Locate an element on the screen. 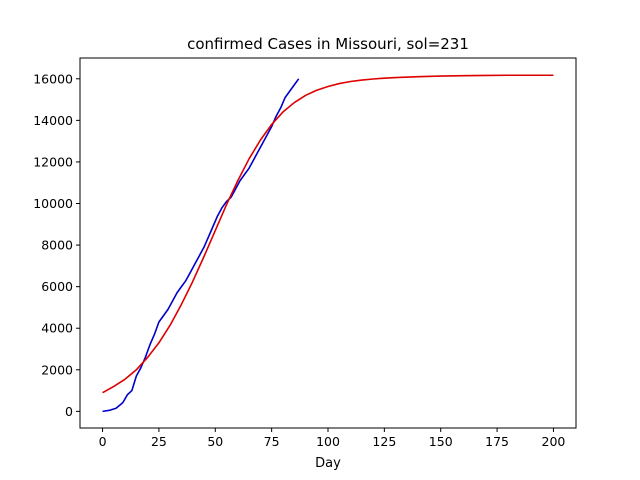 This screenshot has width=640, height=480. x-tick-label: 100 is located at coordinates (328, 441).